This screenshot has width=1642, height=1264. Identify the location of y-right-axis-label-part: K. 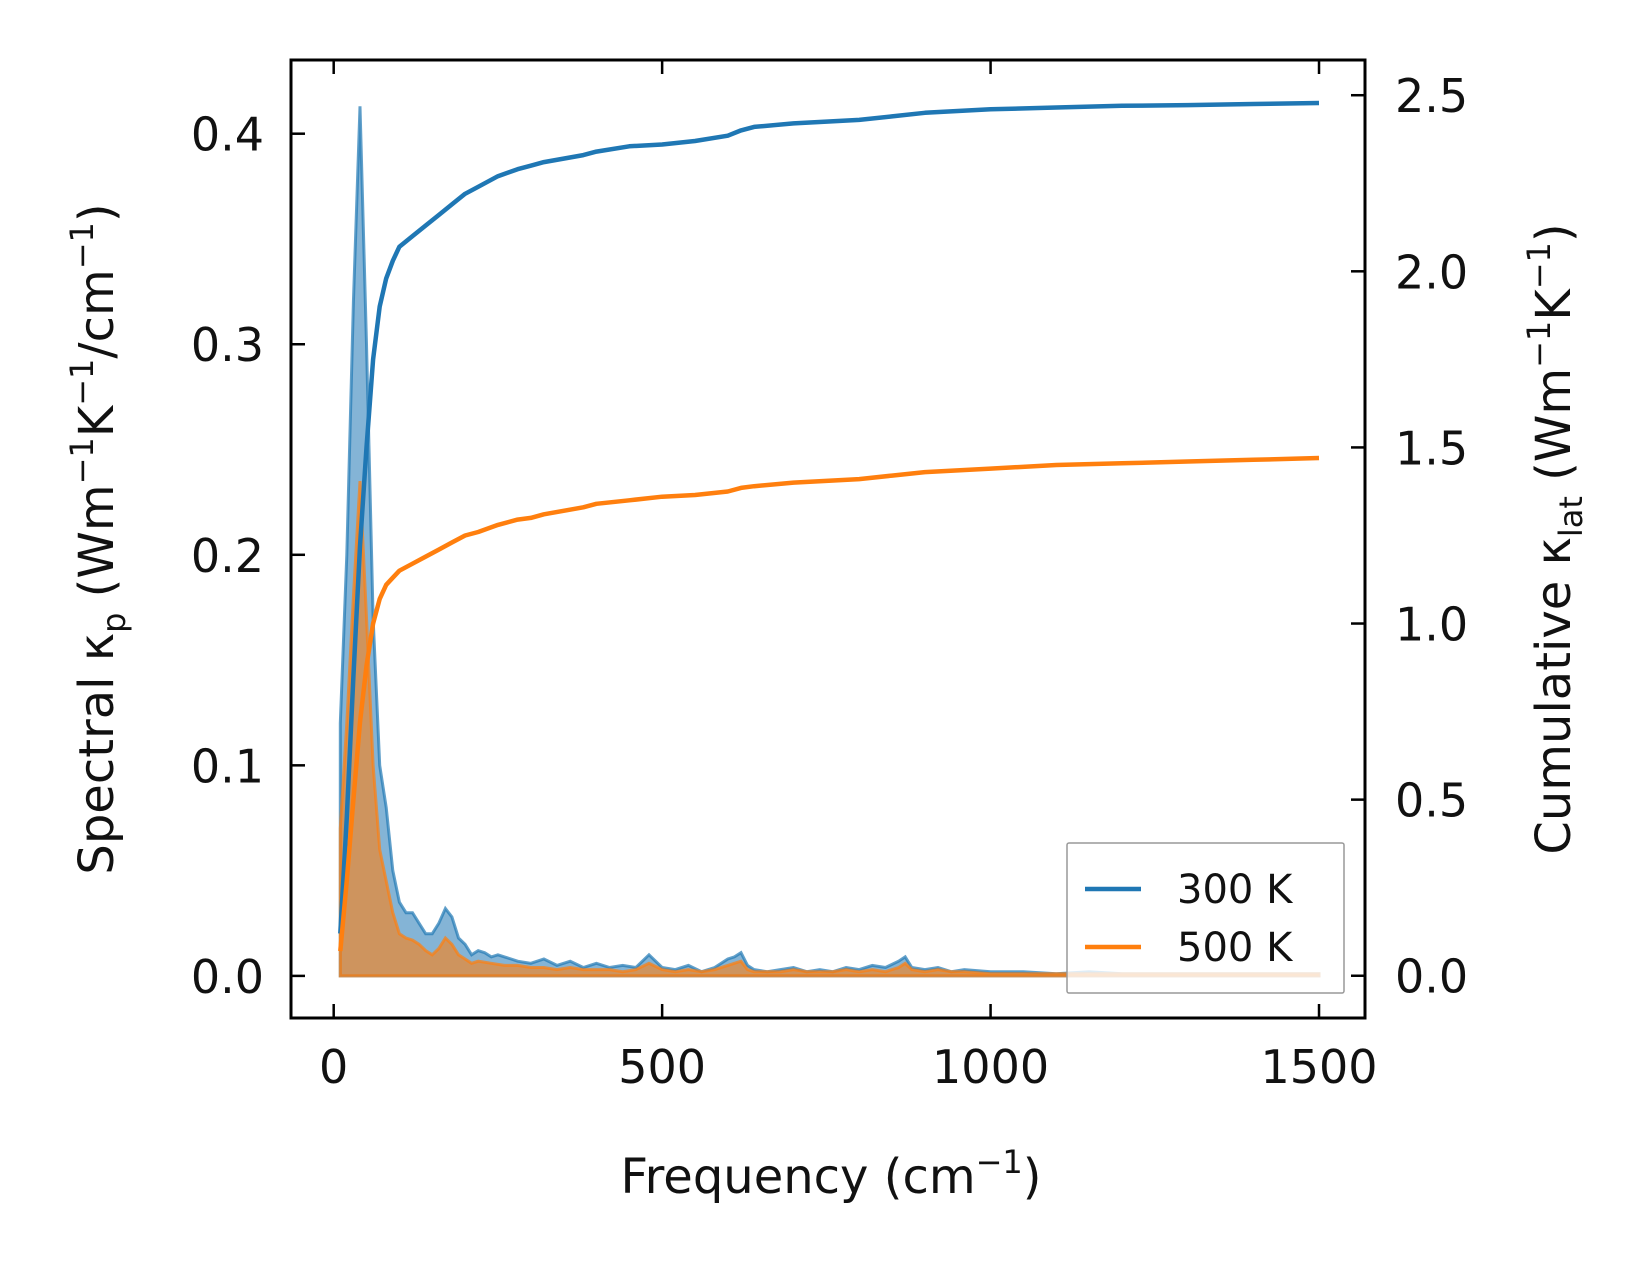
(1554, 304).